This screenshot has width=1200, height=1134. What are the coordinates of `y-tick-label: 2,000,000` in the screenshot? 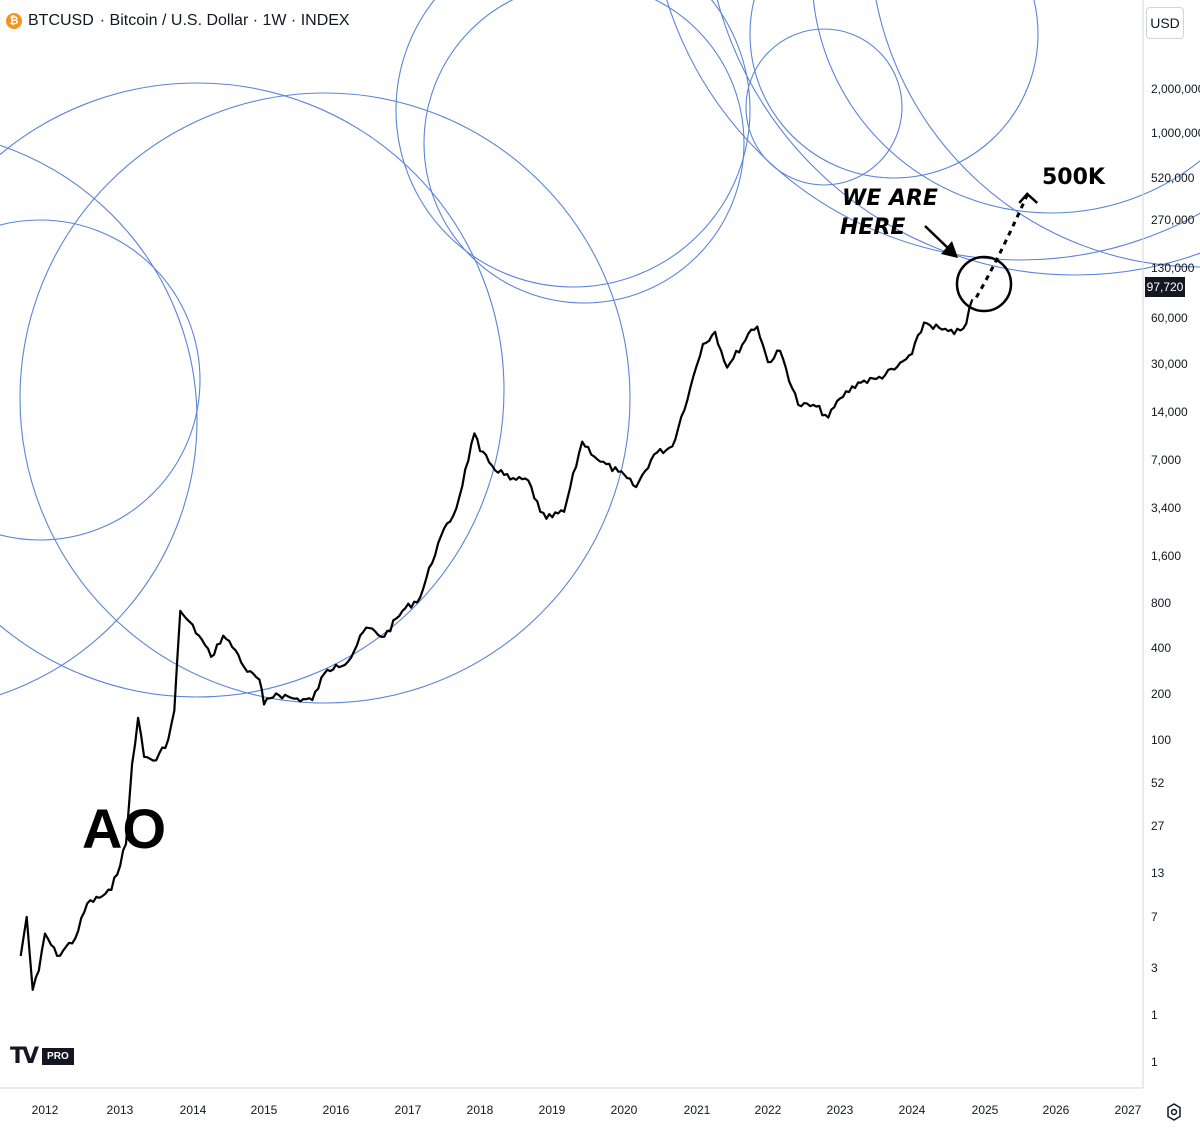 It's located at (1175, 89).